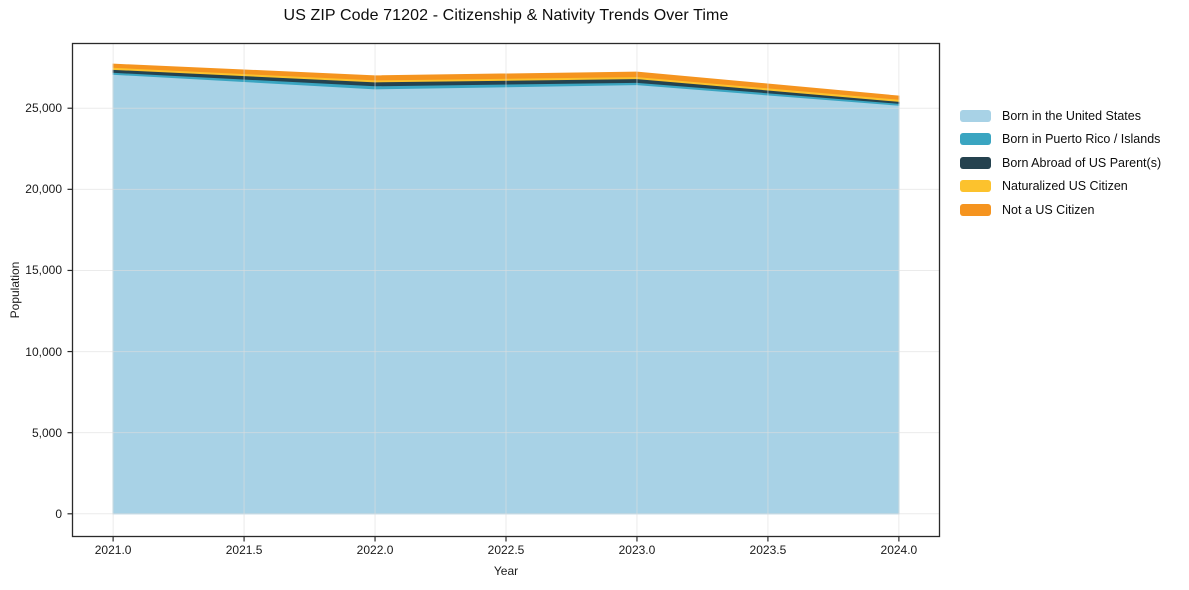 Image resolution: width=1189 pixels, height=590 pixels. Describe the element at coordinates (1071, 115) in the screenshot. I see `legend-label: Born in the United States` at that location.